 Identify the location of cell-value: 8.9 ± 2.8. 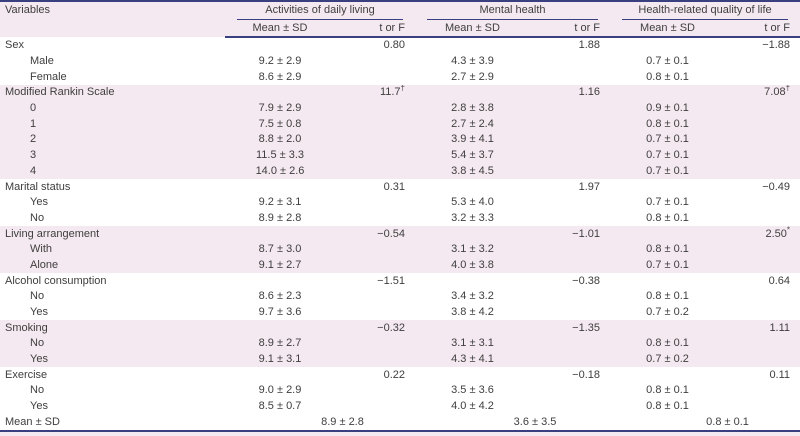
(280, 217).